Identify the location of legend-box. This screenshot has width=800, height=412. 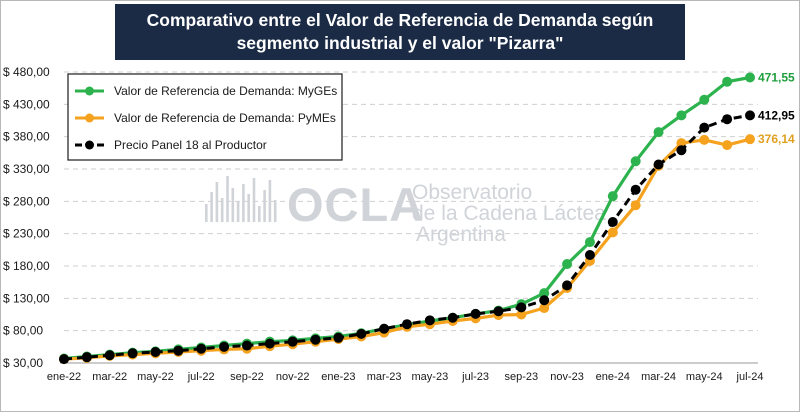
(205, 117).